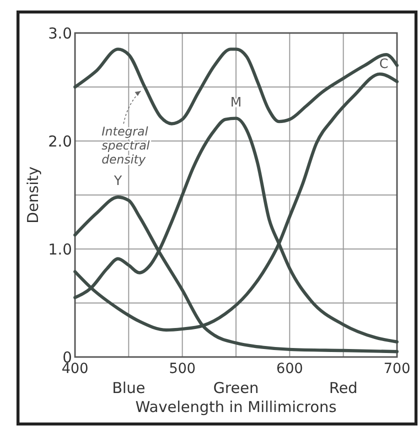 The height and width of the screenshot is (428, 420). Describe the element at coordinates (60, 141) in the screenshot. I see `y-tick-label: 2.0` at that location.